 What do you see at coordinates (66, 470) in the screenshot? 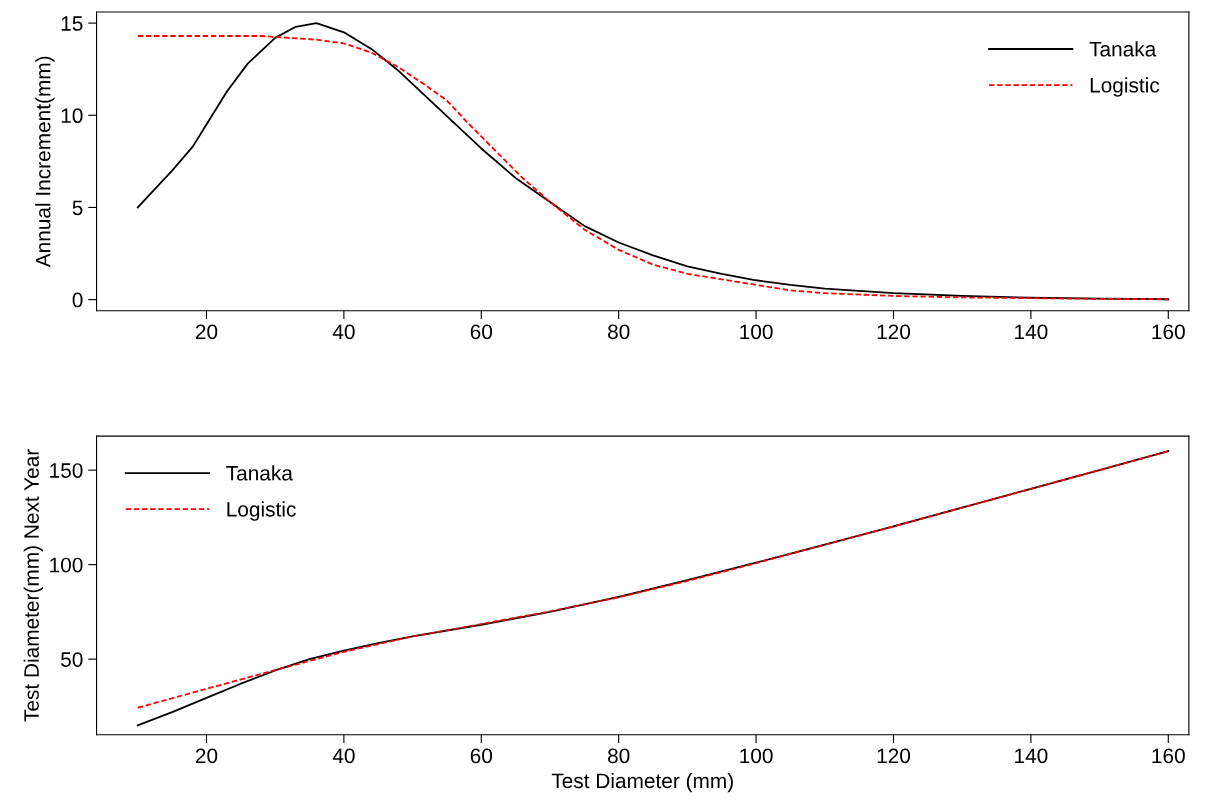
I see `y-tick-label: 150` at bounding box center [66, 470].